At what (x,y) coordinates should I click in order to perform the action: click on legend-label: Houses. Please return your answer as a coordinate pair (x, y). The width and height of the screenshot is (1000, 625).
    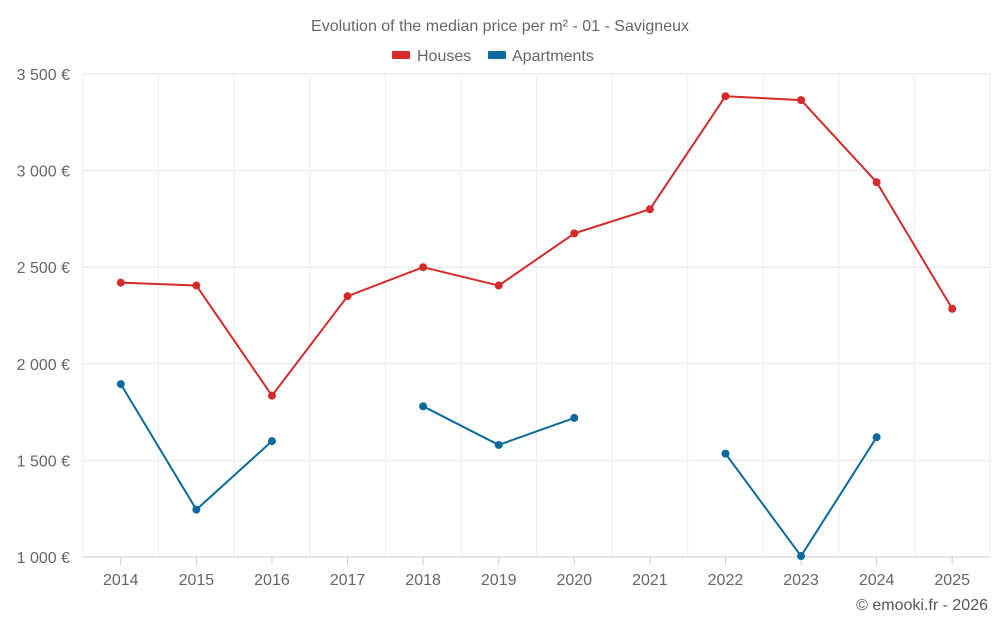
    Looking at the image, I should click on (444, 56).